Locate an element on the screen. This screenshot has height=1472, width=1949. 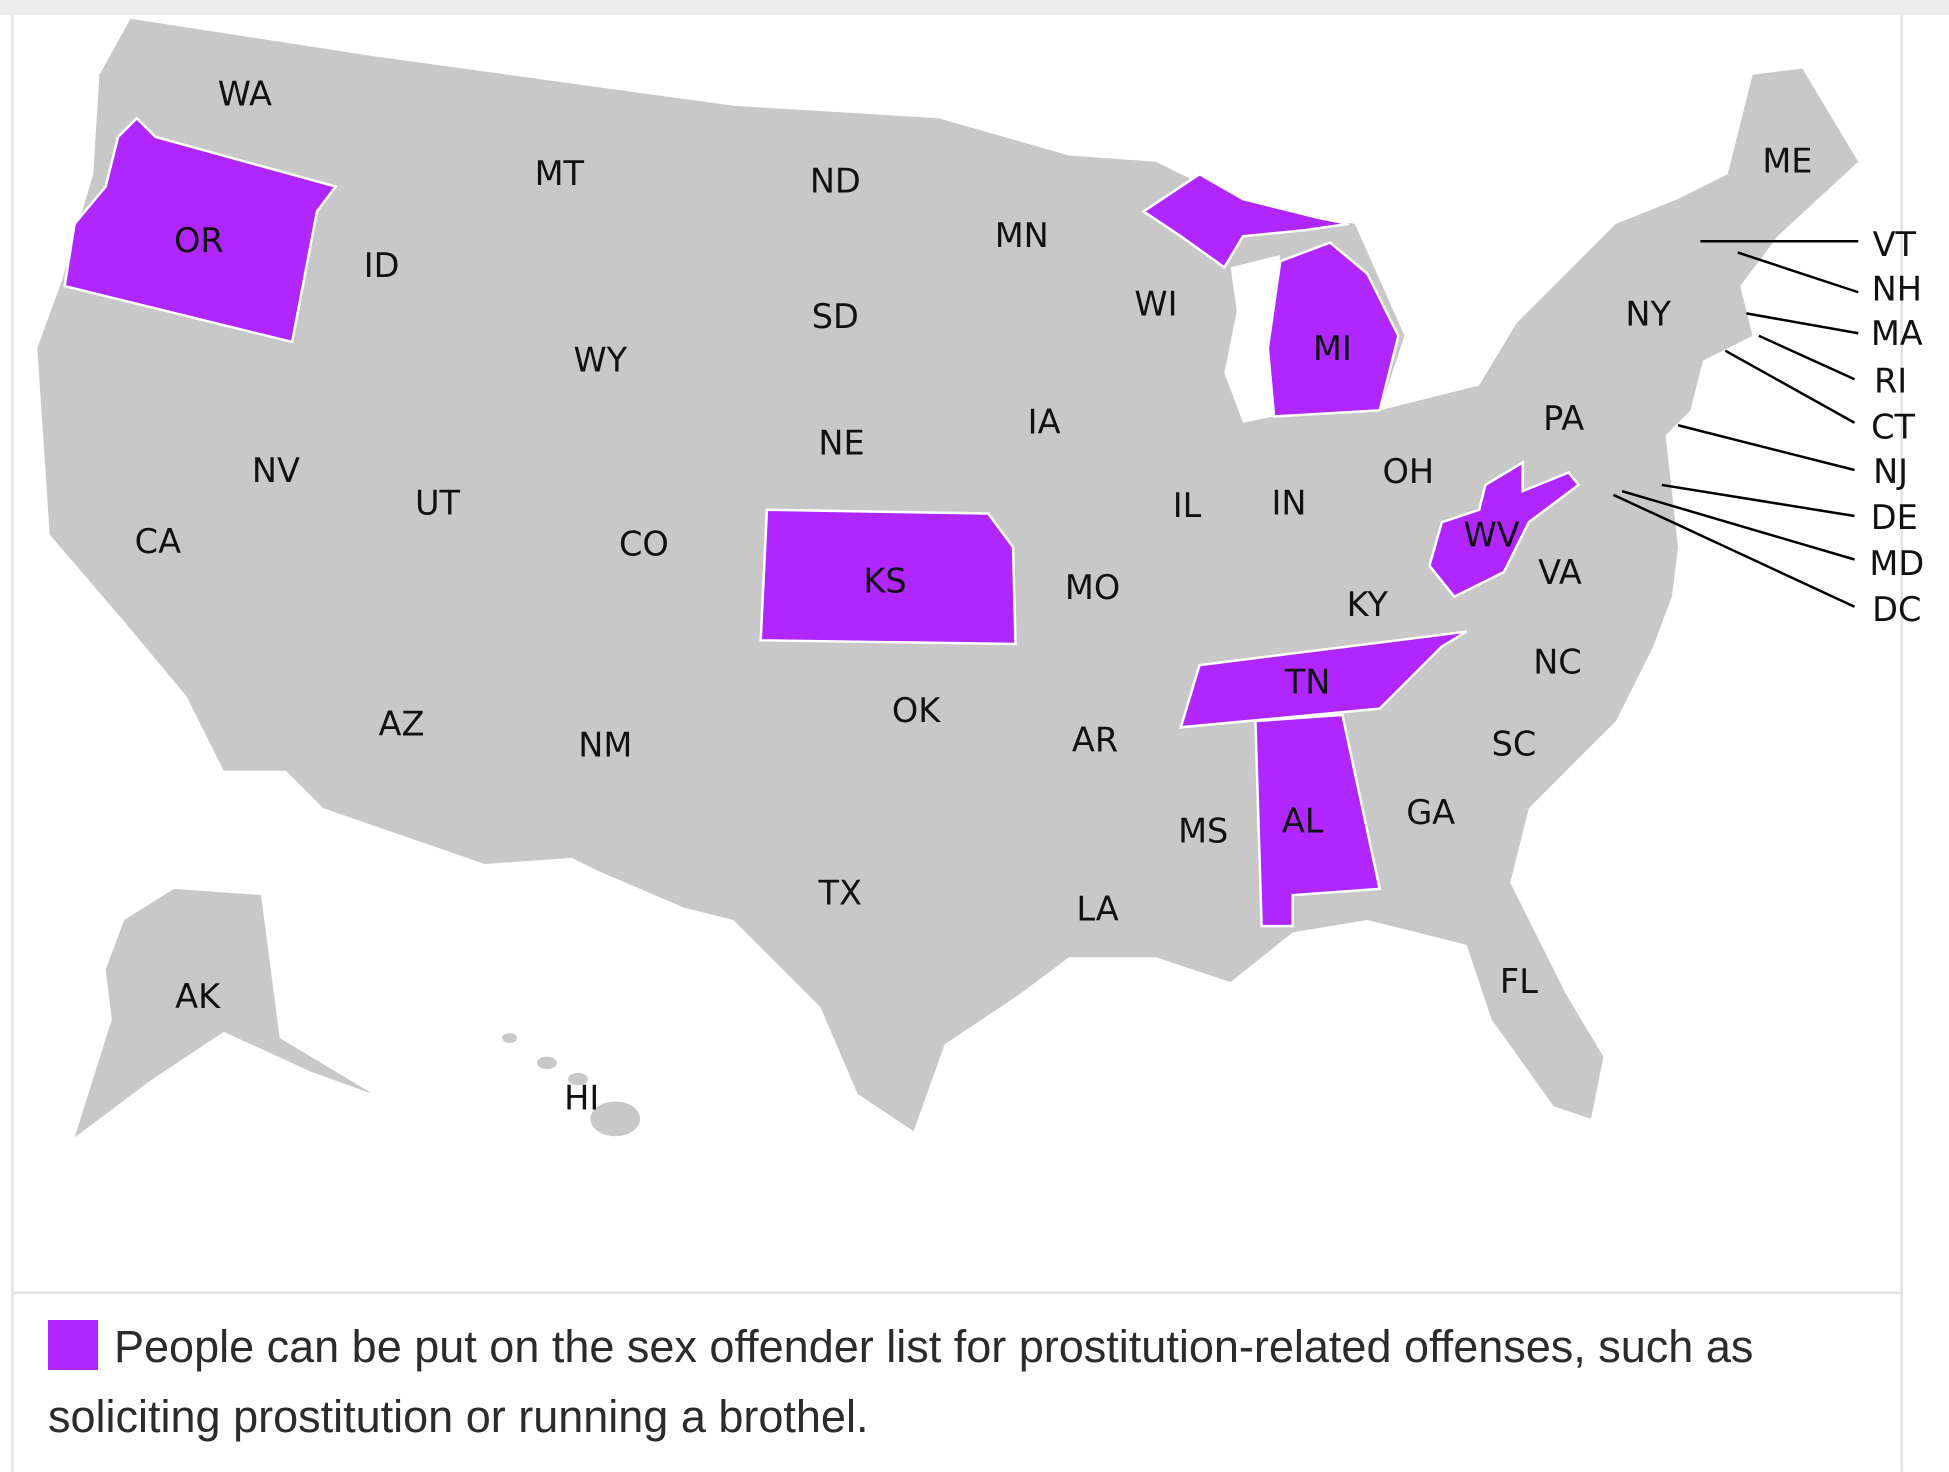
state-label: ID is located at coordinates (382, 265).